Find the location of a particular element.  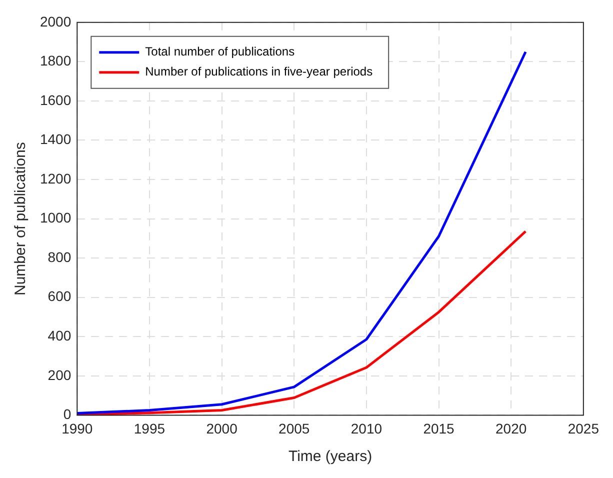

x-tick-label: 2020 is located at coordinates (511, 428).